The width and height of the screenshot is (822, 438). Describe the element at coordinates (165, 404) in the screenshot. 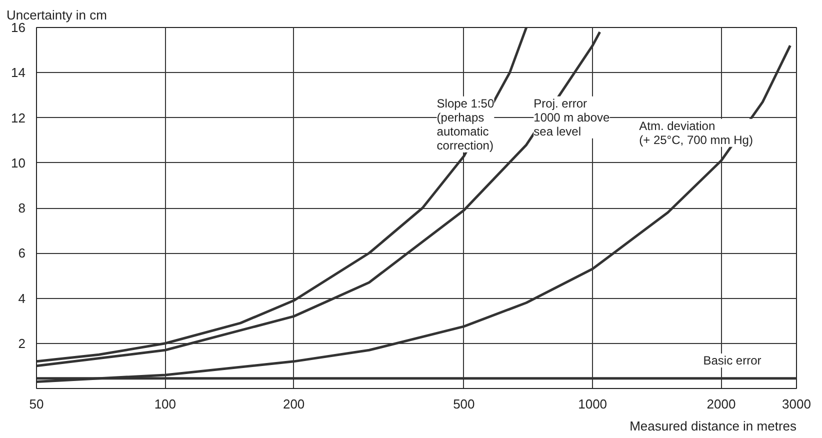

I see `x-tick-label: 100` at that location.